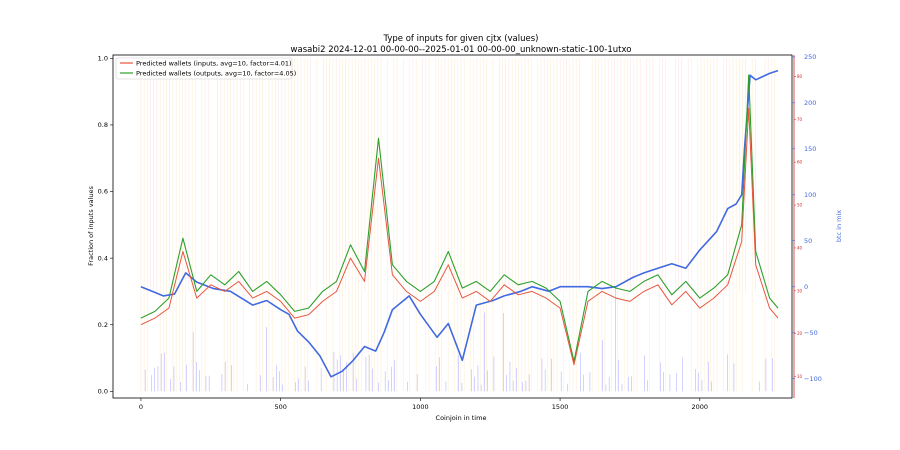  What do you see at coordinates (461, 39) in the screenshot?
I see `chart-title: Type of inputs for given cjtx (values)` at bounding box center [461, 39].